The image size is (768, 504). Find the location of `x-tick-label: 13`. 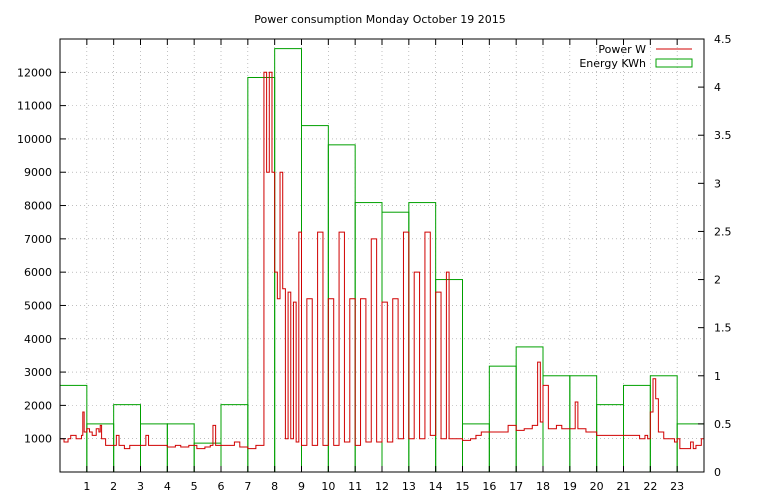

x-tick-label: 13 is located at coordinates (409, 486).